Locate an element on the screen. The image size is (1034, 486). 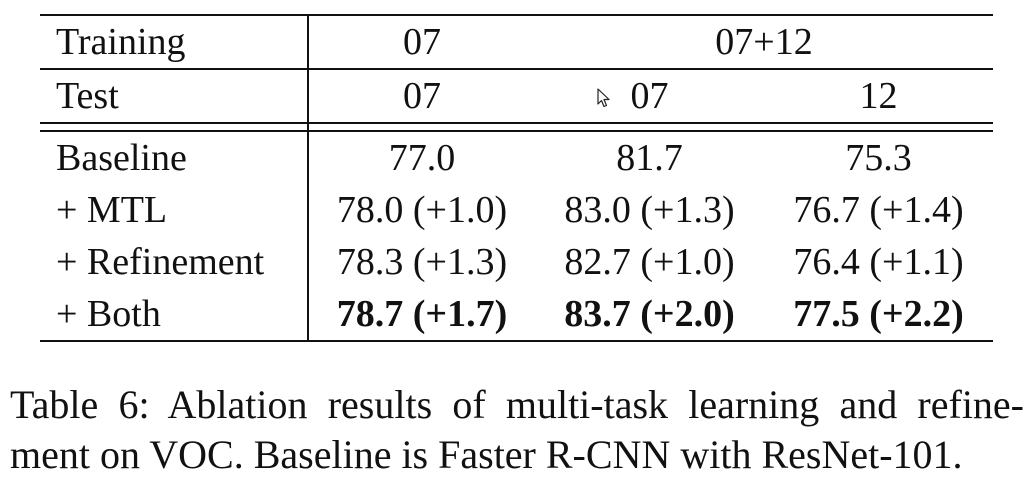
header-test-07-a: 07 is located at coordinates (422, 96).